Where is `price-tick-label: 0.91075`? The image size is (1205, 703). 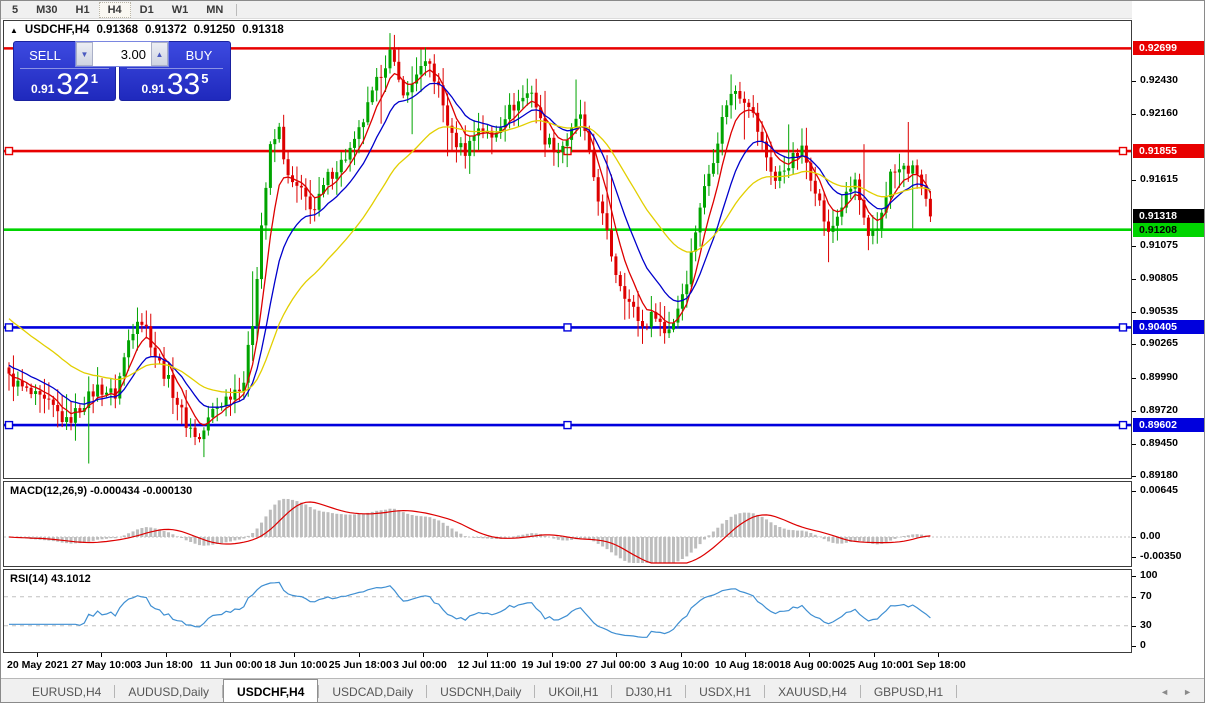 price-tick-label: 0.91075 is located at coordinates (1159, 244).